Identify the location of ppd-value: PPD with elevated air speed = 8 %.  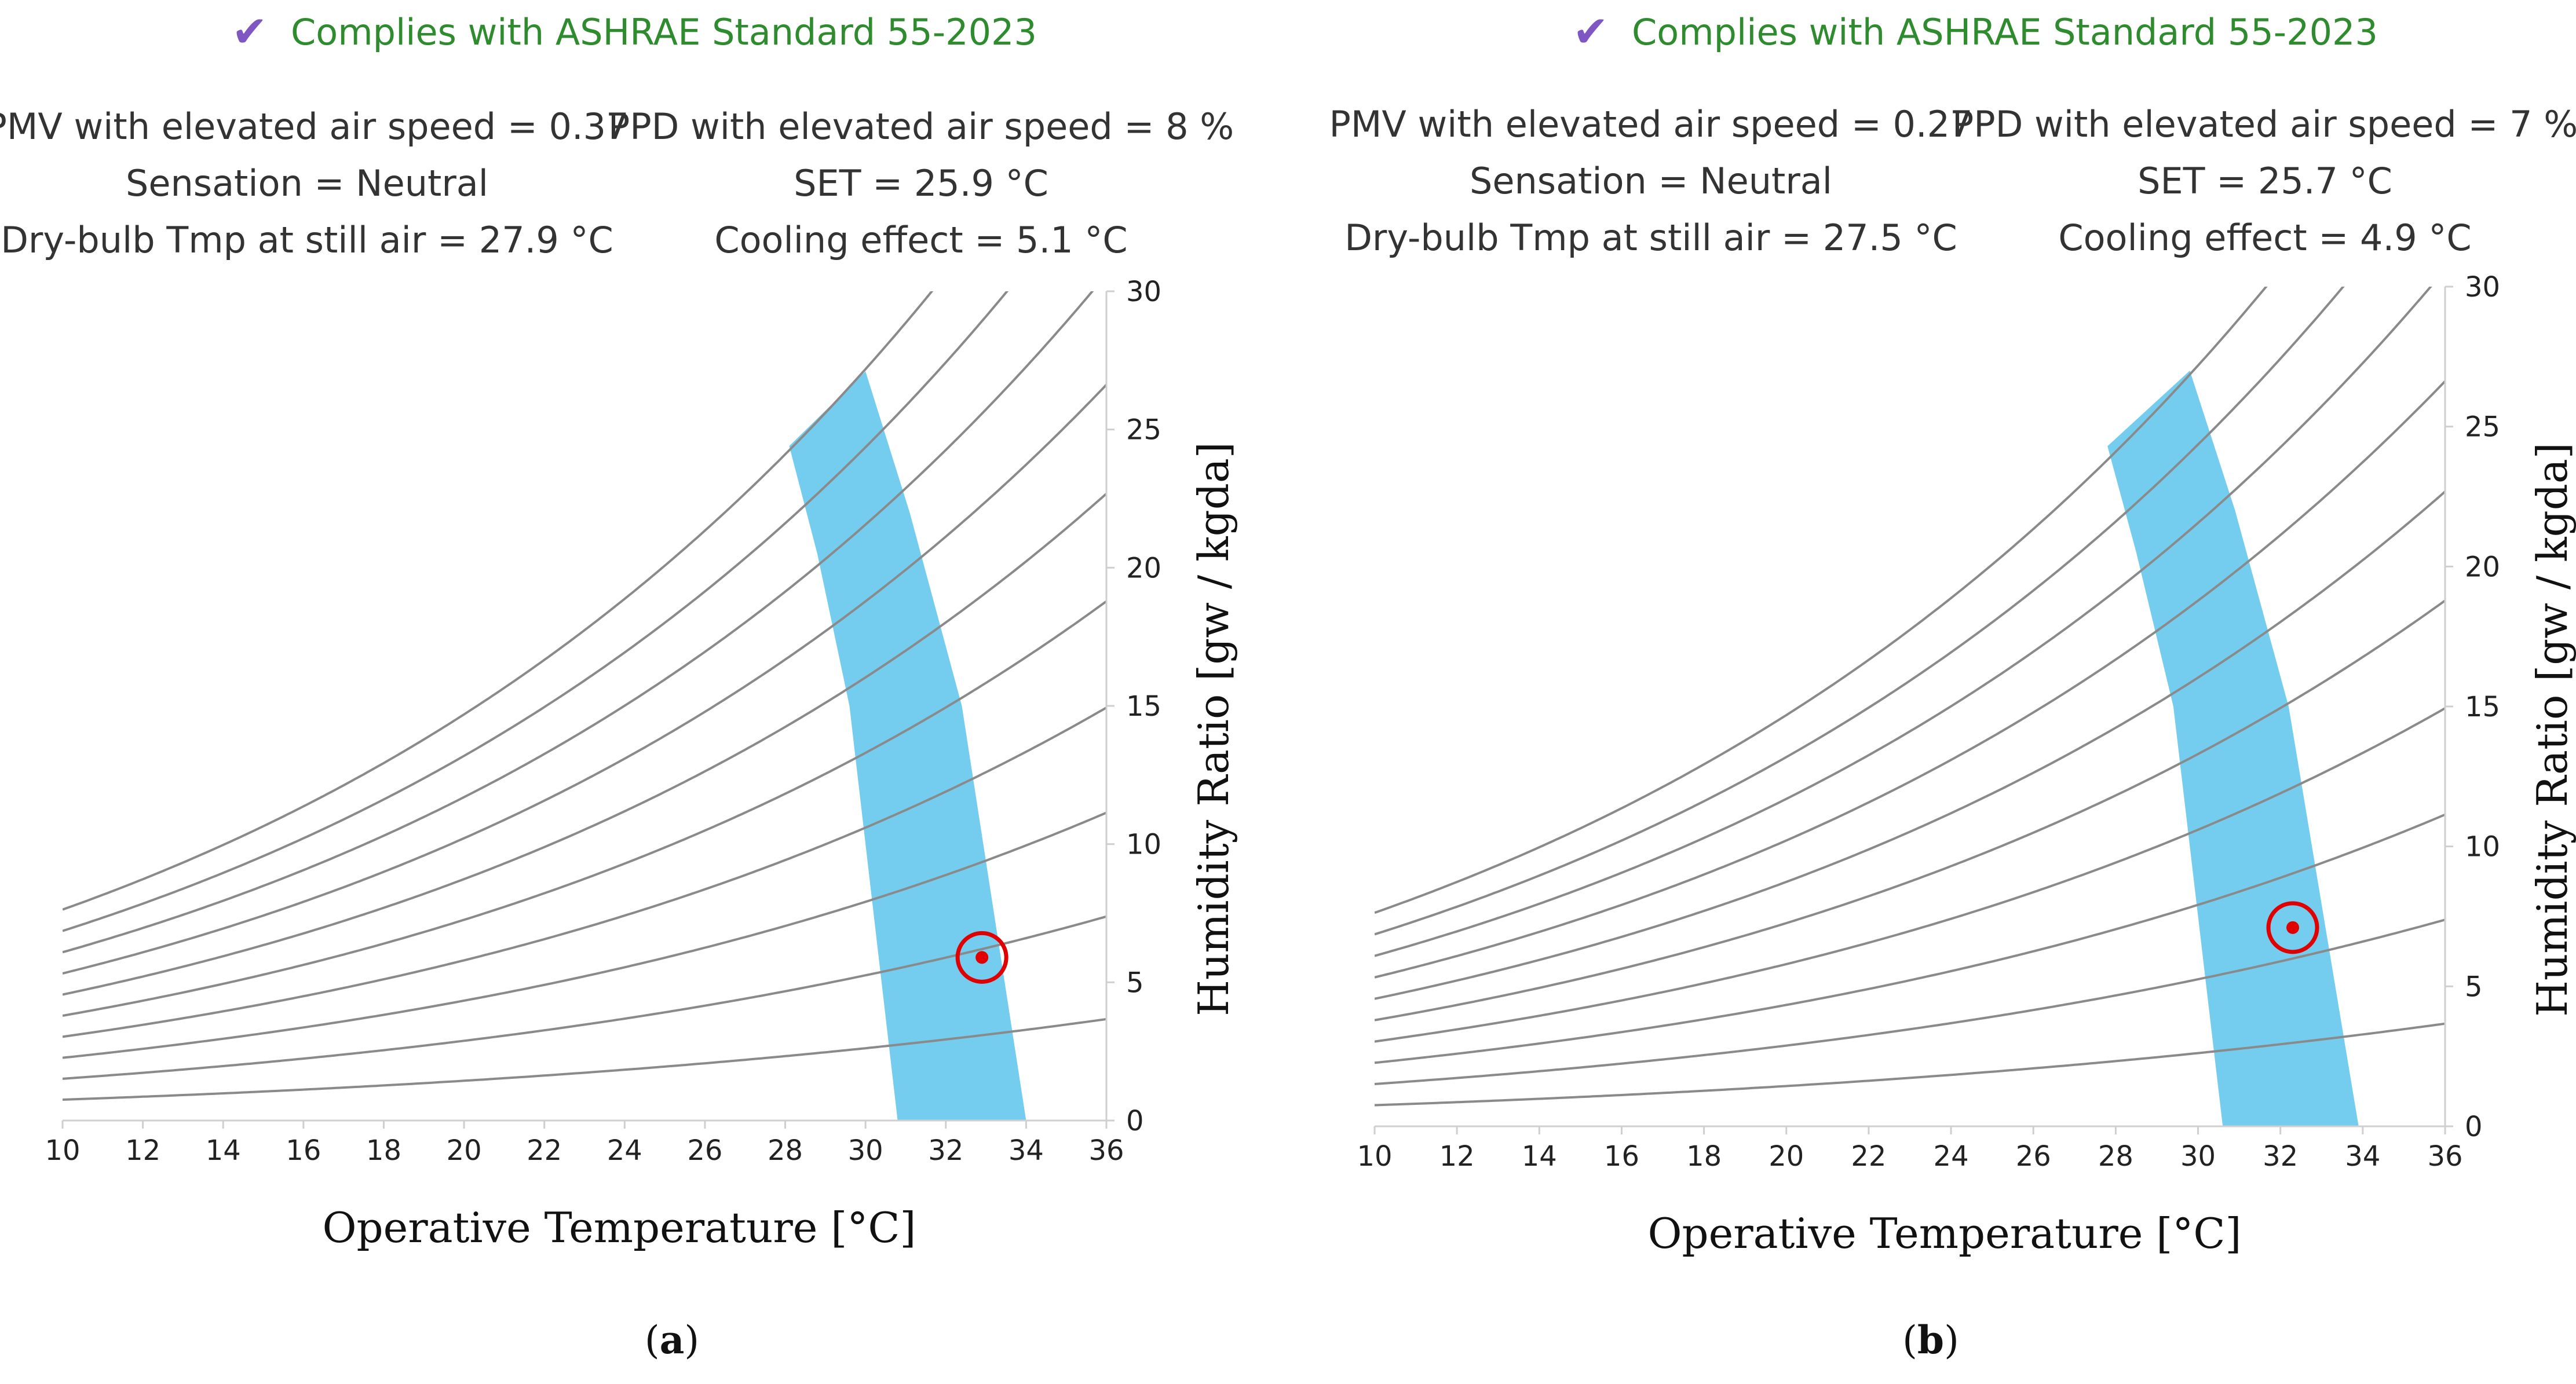
(921, 126).